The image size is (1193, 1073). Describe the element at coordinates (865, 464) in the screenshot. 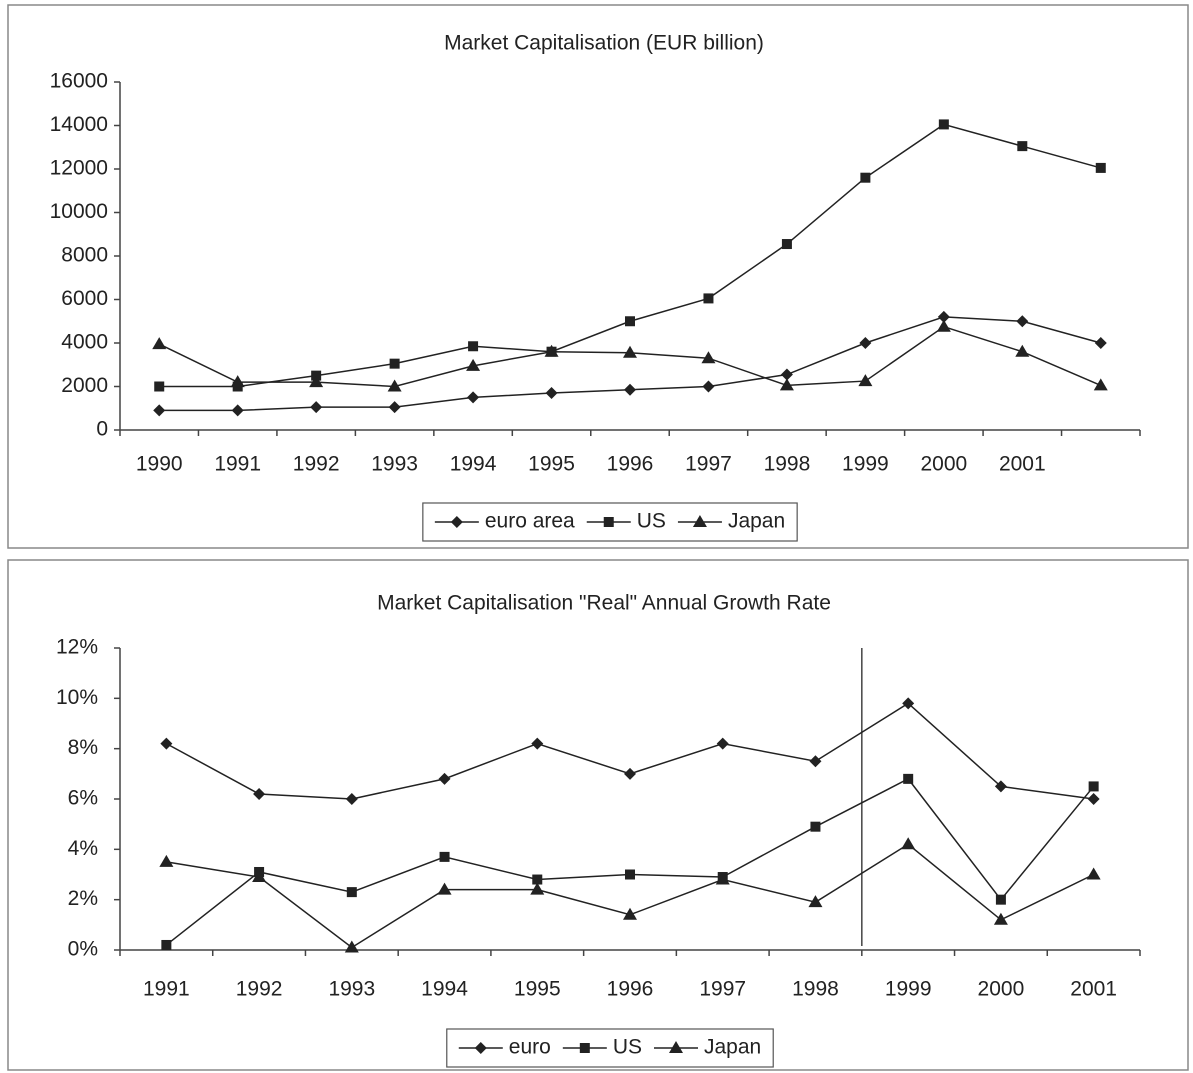

I see `x-tick-label: 1999` at that location.